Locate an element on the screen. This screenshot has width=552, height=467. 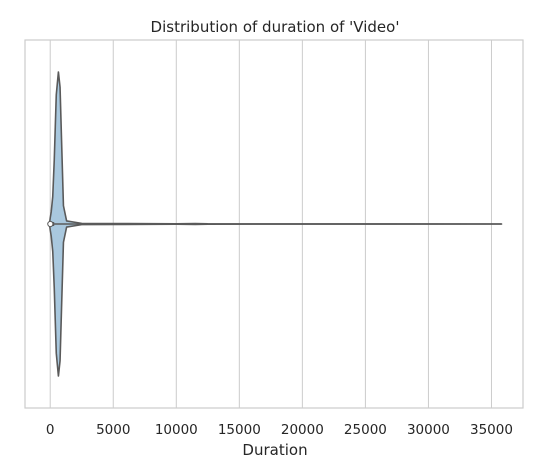
x-tick-label: 25000 is located at coordinates (365, 430).